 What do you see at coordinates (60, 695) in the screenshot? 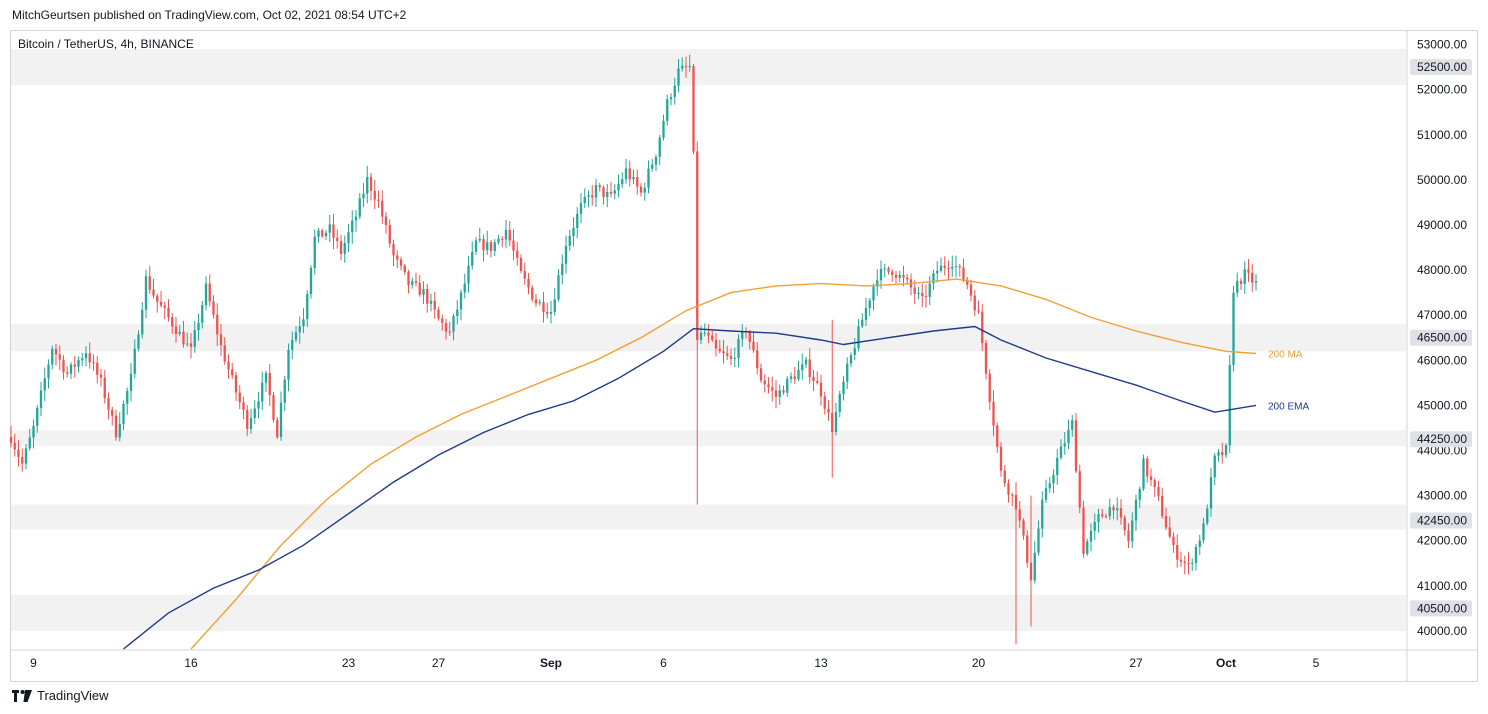
I see `footer: TradingView` at bounding box center [60, 695].